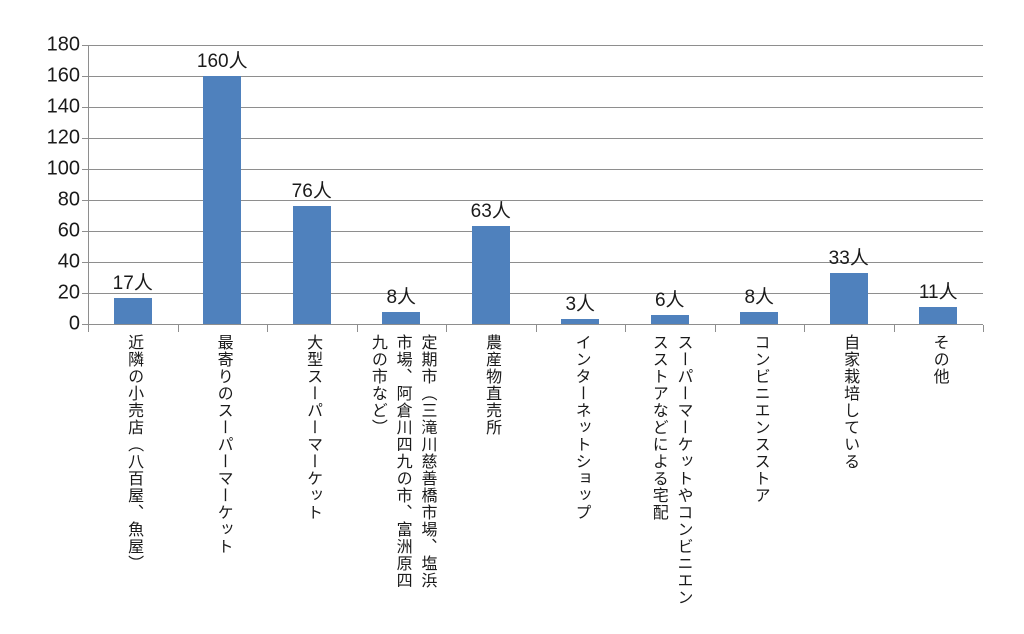 The image size is (1024, 634). I want to click on category-label: スーパーマーケットやコンビニエン スストアなどによる宅配, so click(670, 483).